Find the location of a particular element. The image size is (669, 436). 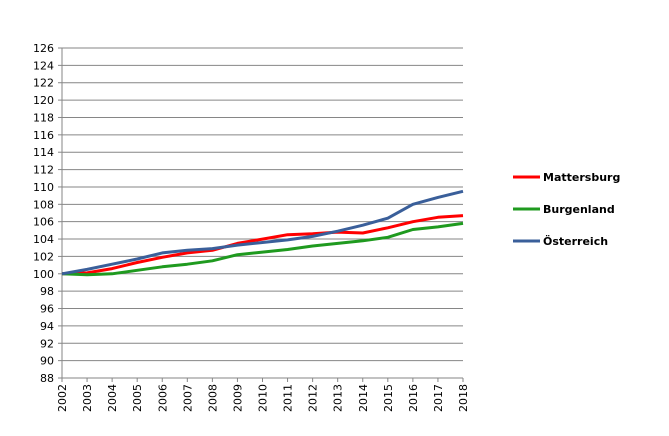

x-tick-label: 2006 is located at coordinates (162, 398).